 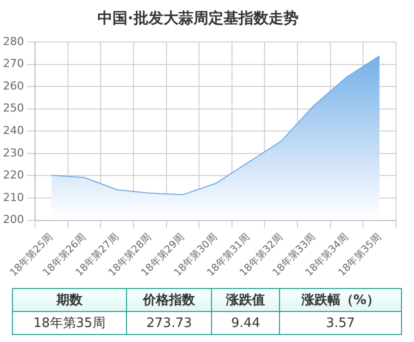 What do you see at coordinates (13, 175) in the screenshot?
I see `y-tick-label: 220` at bounding box center [13, 175].